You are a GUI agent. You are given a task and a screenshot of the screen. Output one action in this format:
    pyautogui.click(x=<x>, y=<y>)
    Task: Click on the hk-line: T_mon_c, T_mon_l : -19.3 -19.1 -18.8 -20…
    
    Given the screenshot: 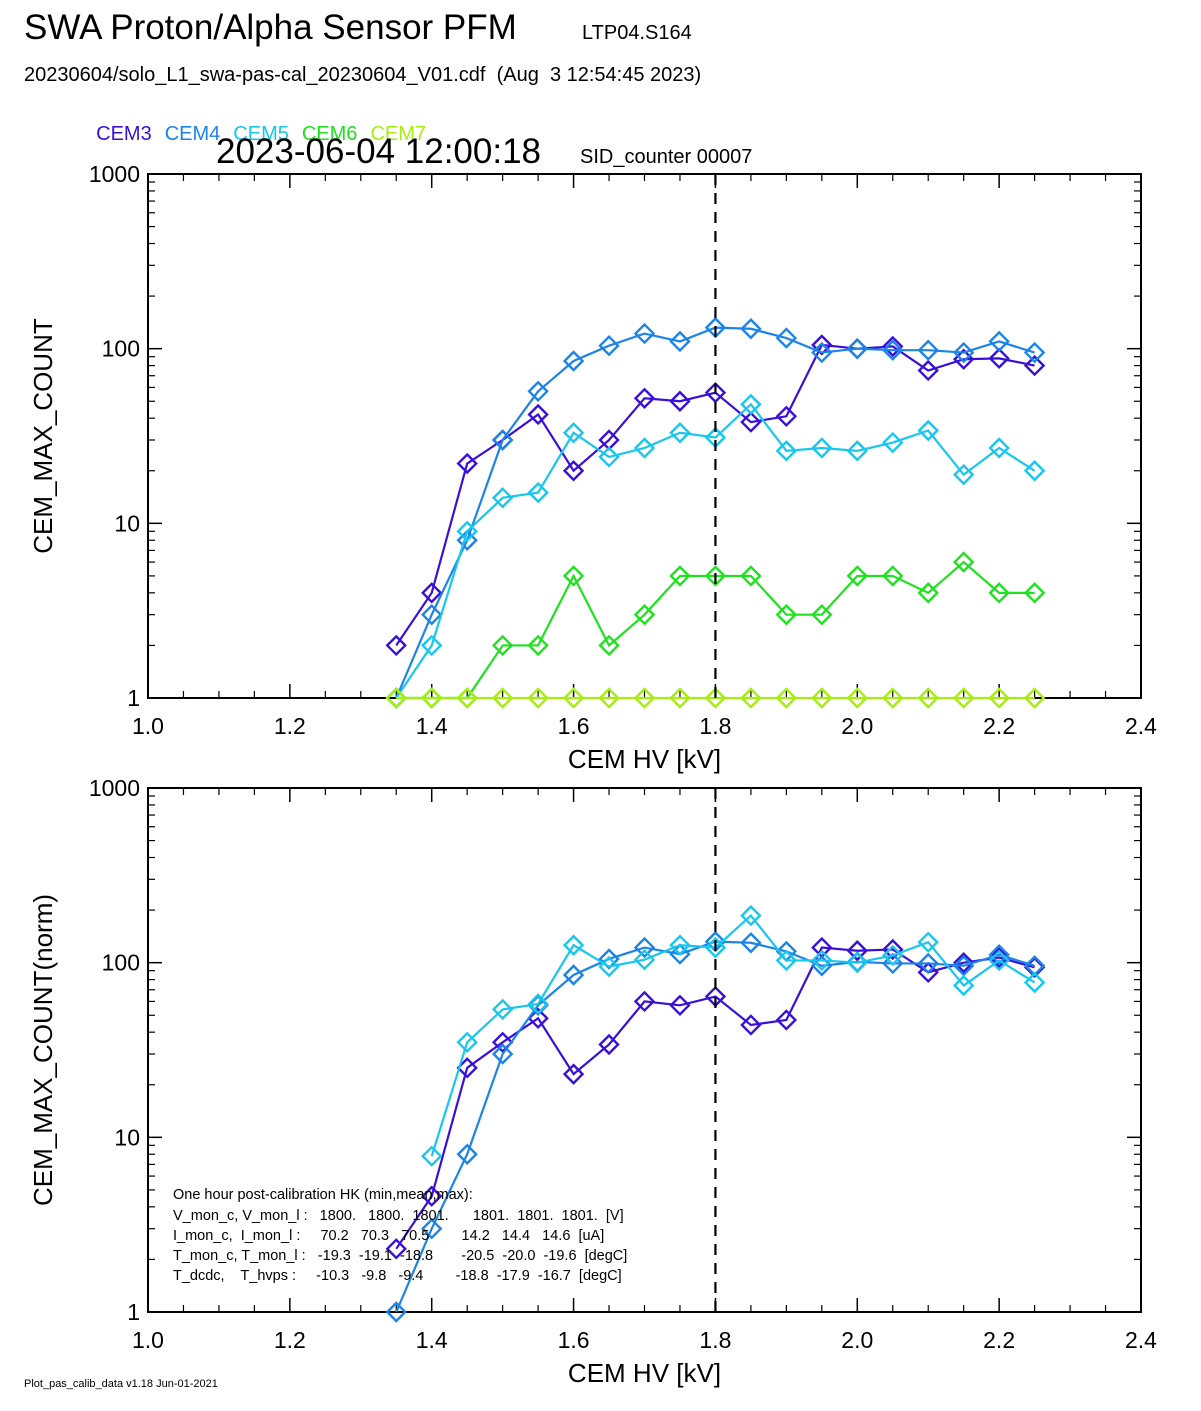 What is the action you would take?
    pyautogui.click(x=400, y=1256)
    